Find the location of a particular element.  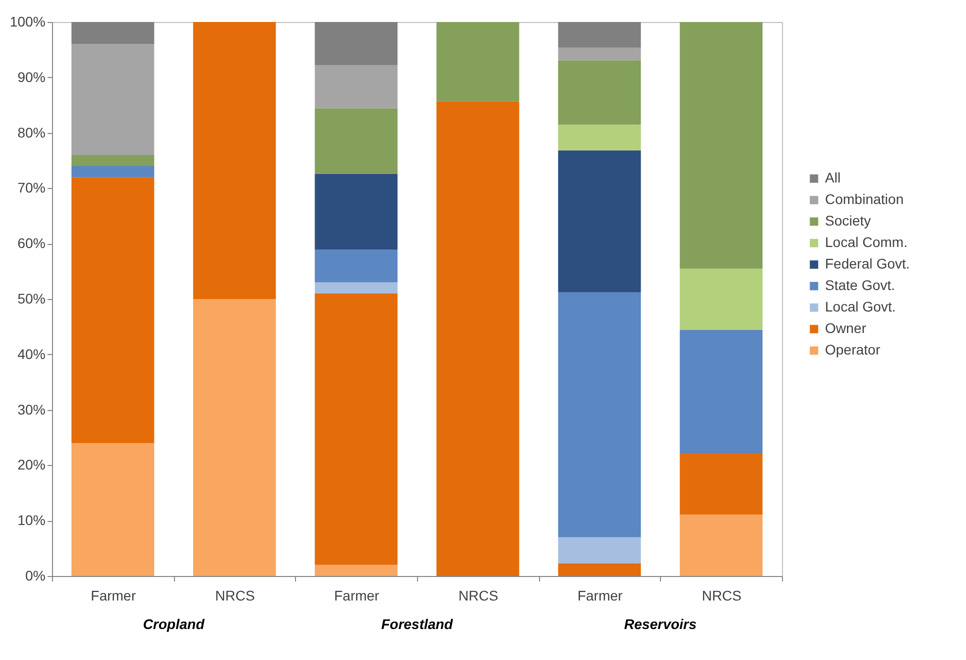

text: Cropland is located at coordinates (173, 624).